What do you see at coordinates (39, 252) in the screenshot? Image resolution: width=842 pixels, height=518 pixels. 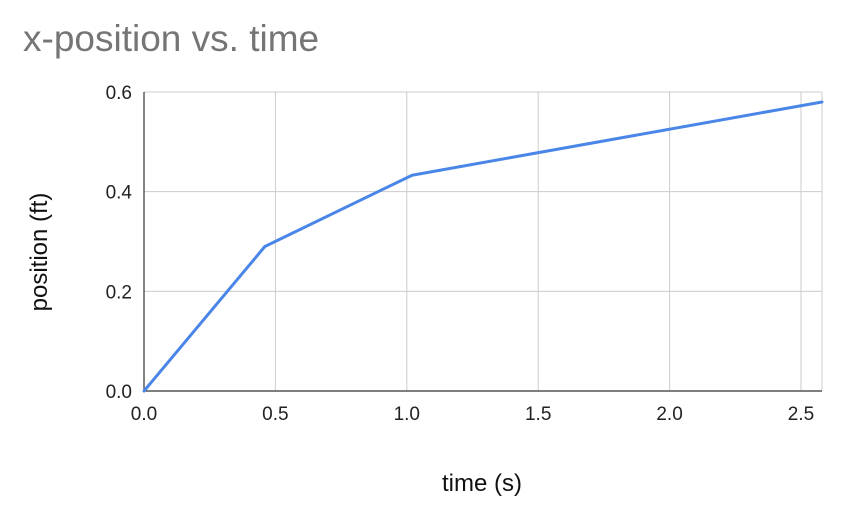 I see `y-axis-title: position (ft)` at bounding box center [39, 252].